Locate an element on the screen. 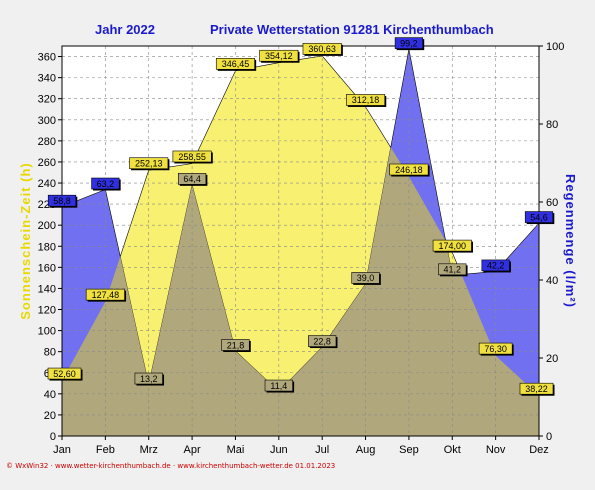 The width and height of the screenshot is (595, 490). left-tick-label: 280 is located at coordinates (47, 142).